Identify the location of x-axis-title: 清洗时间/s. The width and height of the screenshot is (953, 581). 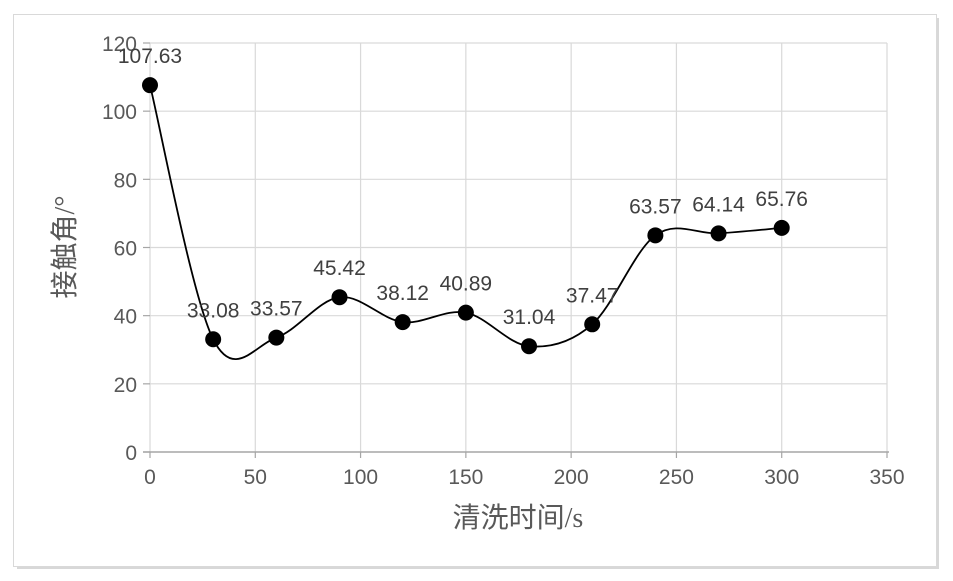
(518, 518).